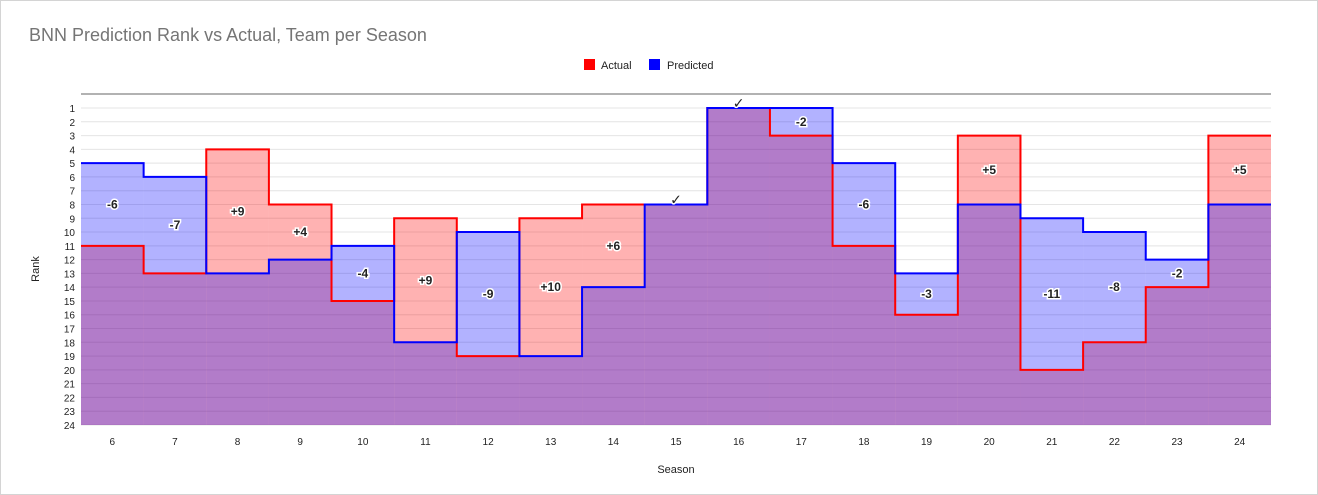 This screenshot has height=495, width=1318. What do you see at coordinates (70, 330) in the screenshot?
I see `y-tick-label-17: 17` at bounding box center [70, 330].